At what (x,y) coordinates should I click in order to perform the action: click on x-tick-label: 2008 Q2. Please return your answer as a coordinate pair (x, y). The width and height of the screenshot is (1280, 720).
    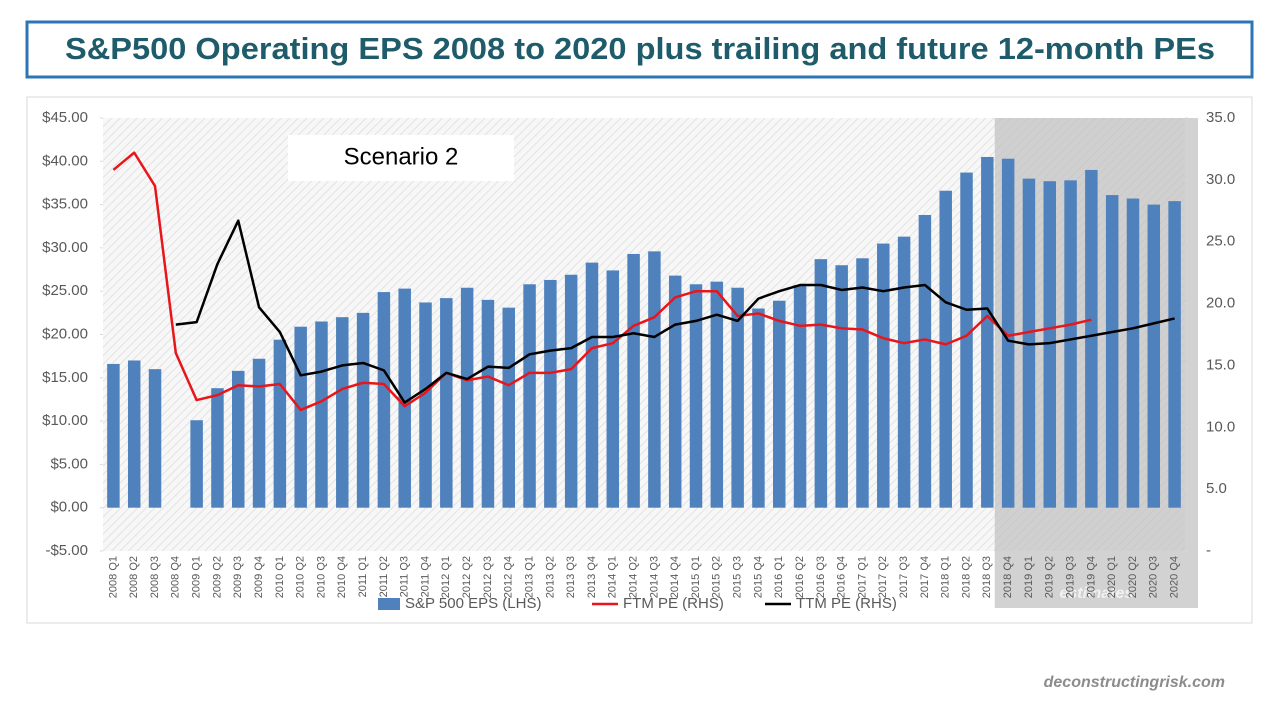
    Looking at the image, I should click on (134, 577).